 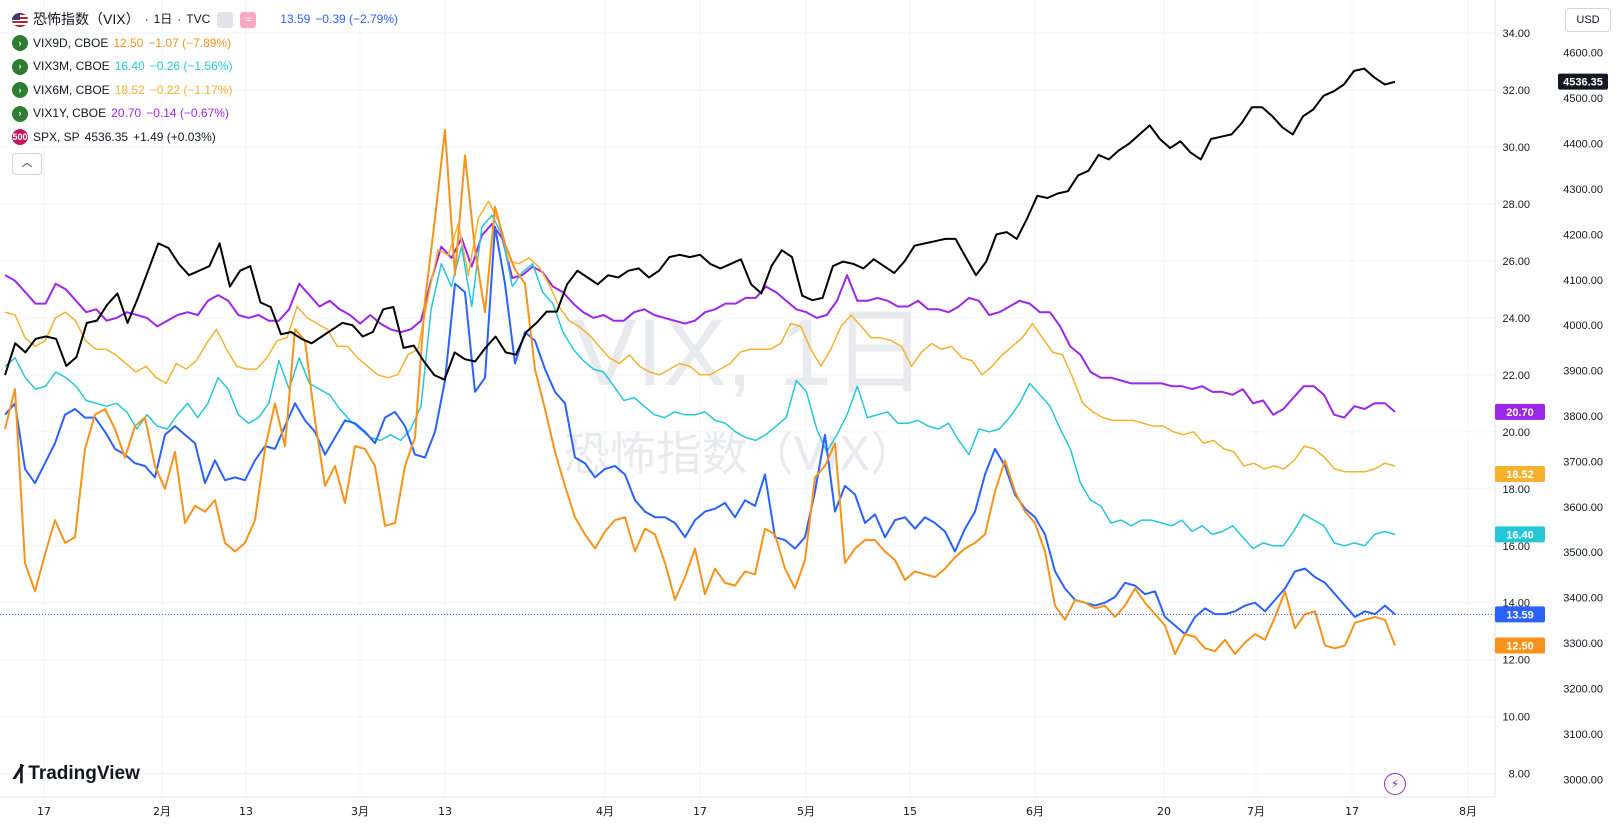 What do you see at coordinates (1583, 372) in the screenshot?
I see `right-axis-tick: 3900.00` at bounding box center [1583, 372].